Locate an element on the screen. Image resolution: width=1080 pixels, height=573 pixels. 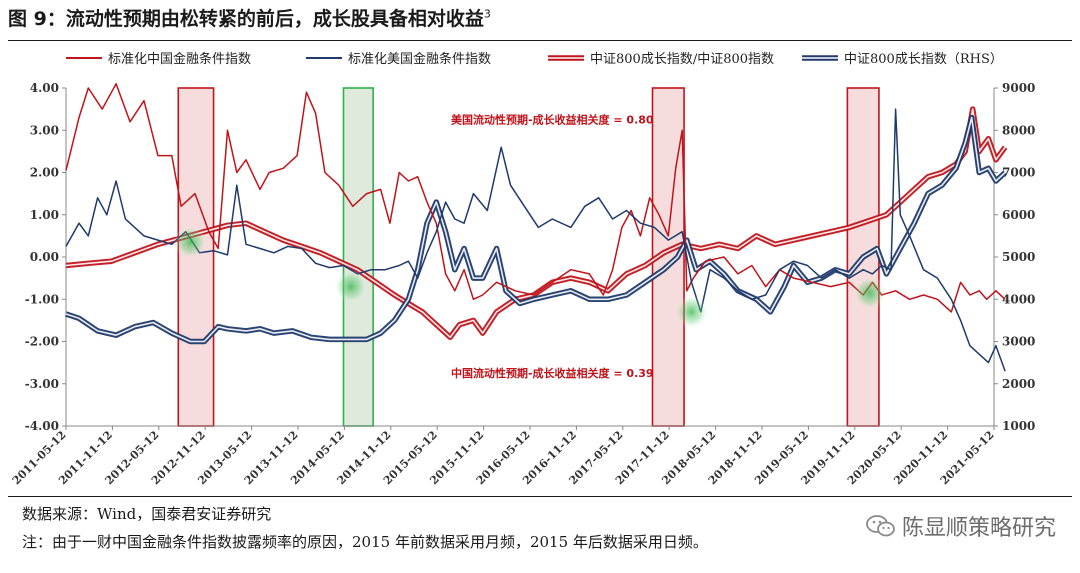
figure-title: 图 9：流动性预期由松转紧的前后，成长股具备相对收益3 is located at coordinates (249, 17).